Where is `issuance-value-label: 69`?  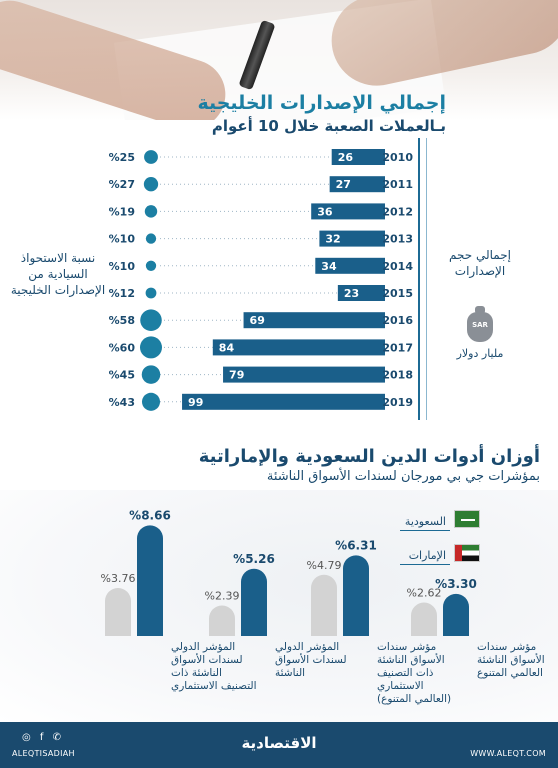
issuance-value-label: 69 is located at coordinates (257, 320).